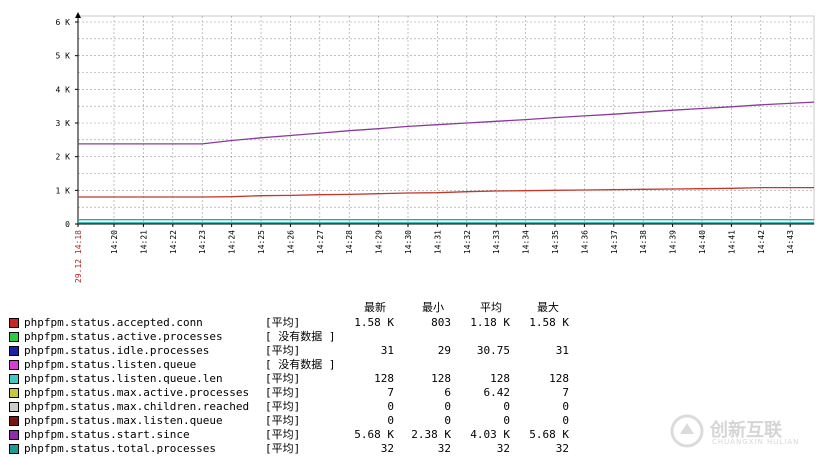 This screenshot has height=458, width=816. What do you see at coordinates (375, 307) in the screenshot?
I see `legend-header-last: 最新` at bounding box center [375, 307].